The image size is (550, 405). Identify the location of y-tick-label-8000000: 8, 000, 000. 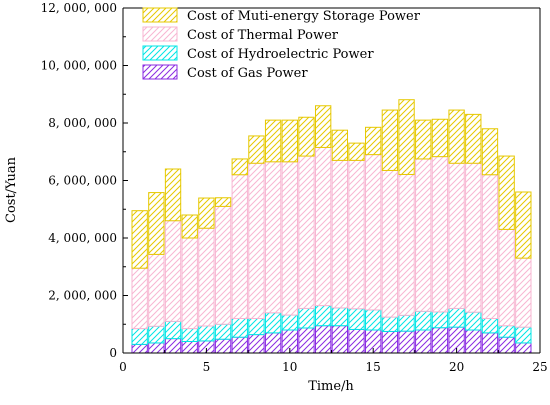
(82, 123).